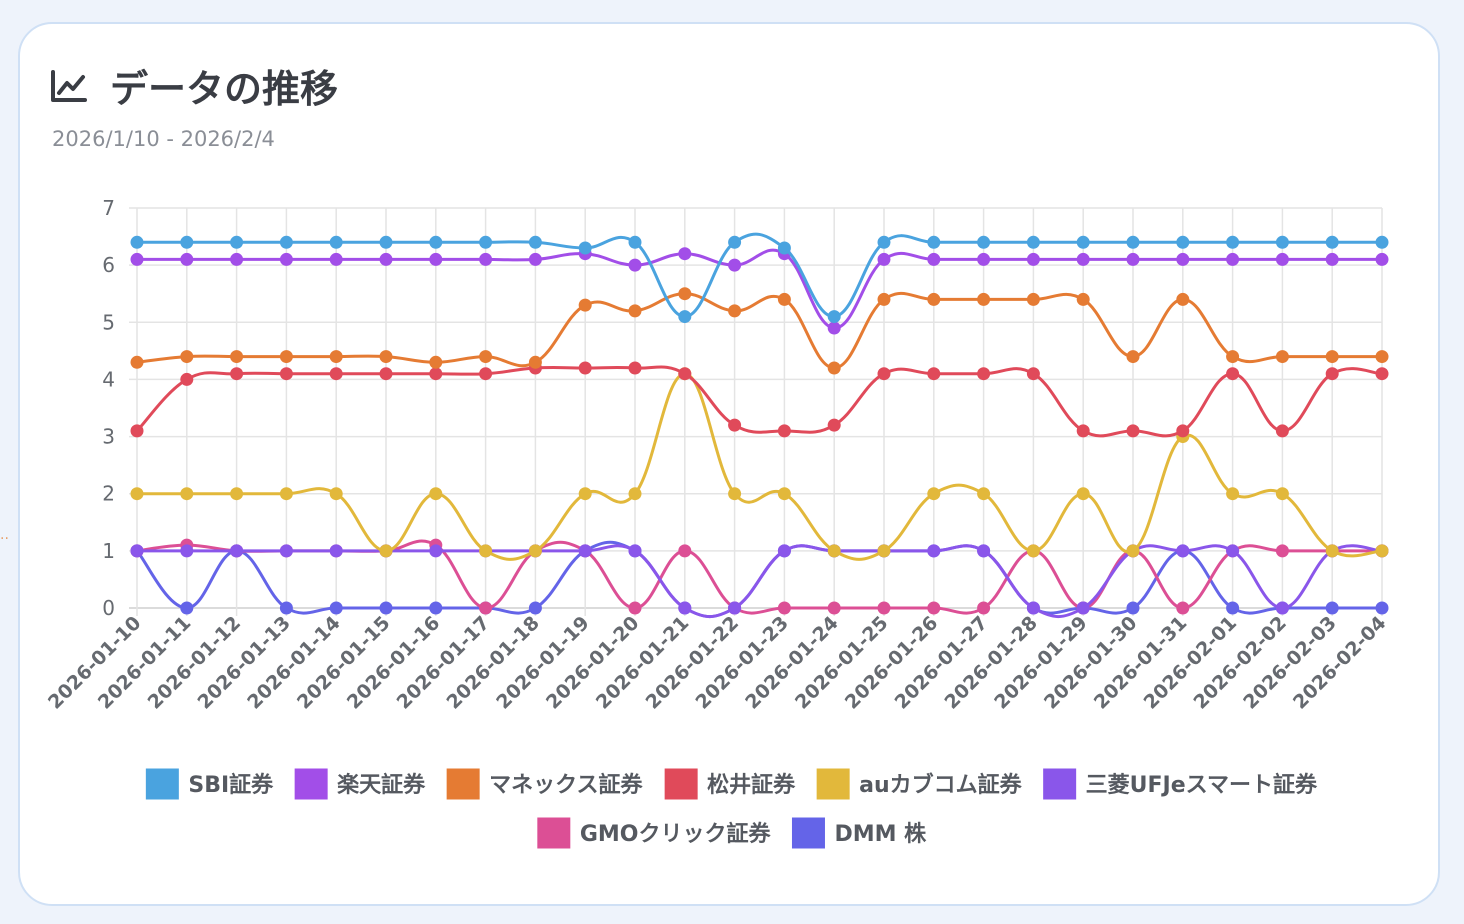 The height and width of the screenshot is (924, 1464). I want to click on legend-item: SBI証券, so click(209, 784).